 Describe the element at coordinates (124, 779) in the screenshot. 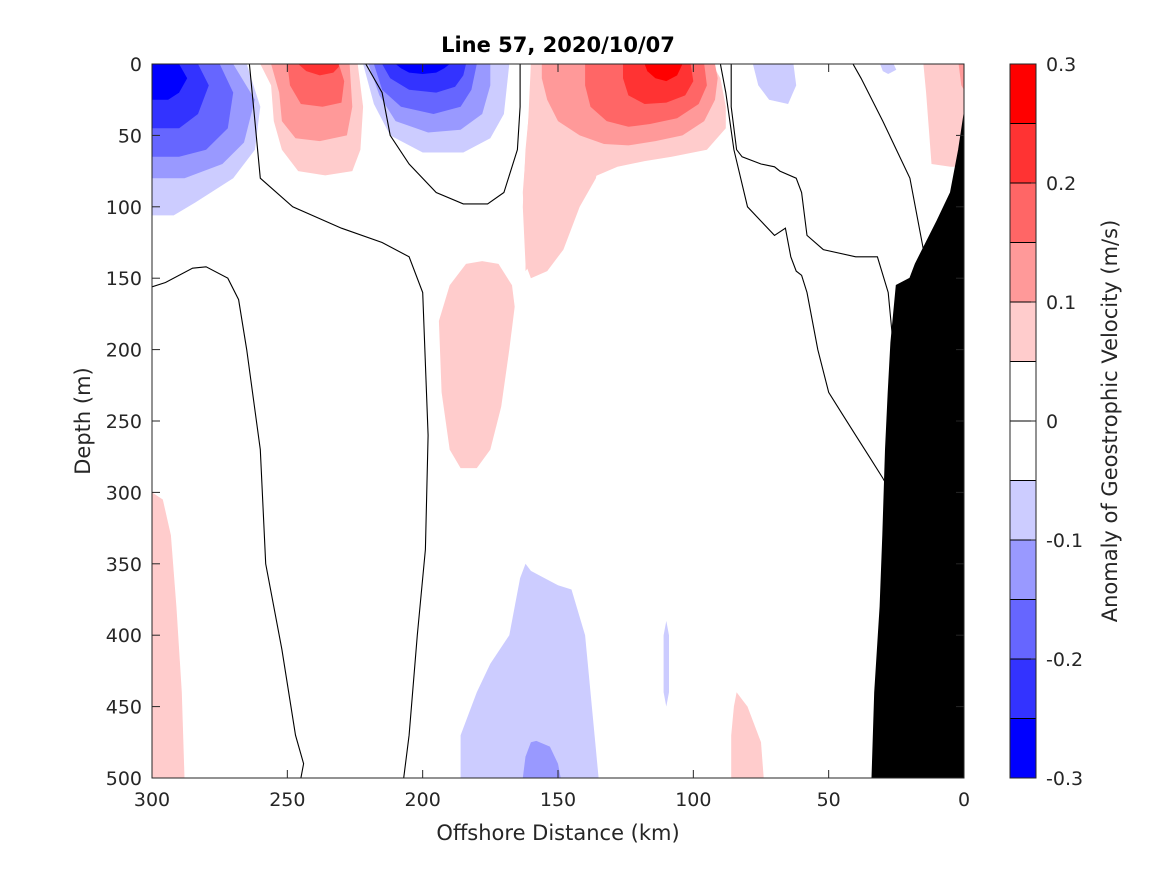

I see `y-tick-label-500: 500` at that location.